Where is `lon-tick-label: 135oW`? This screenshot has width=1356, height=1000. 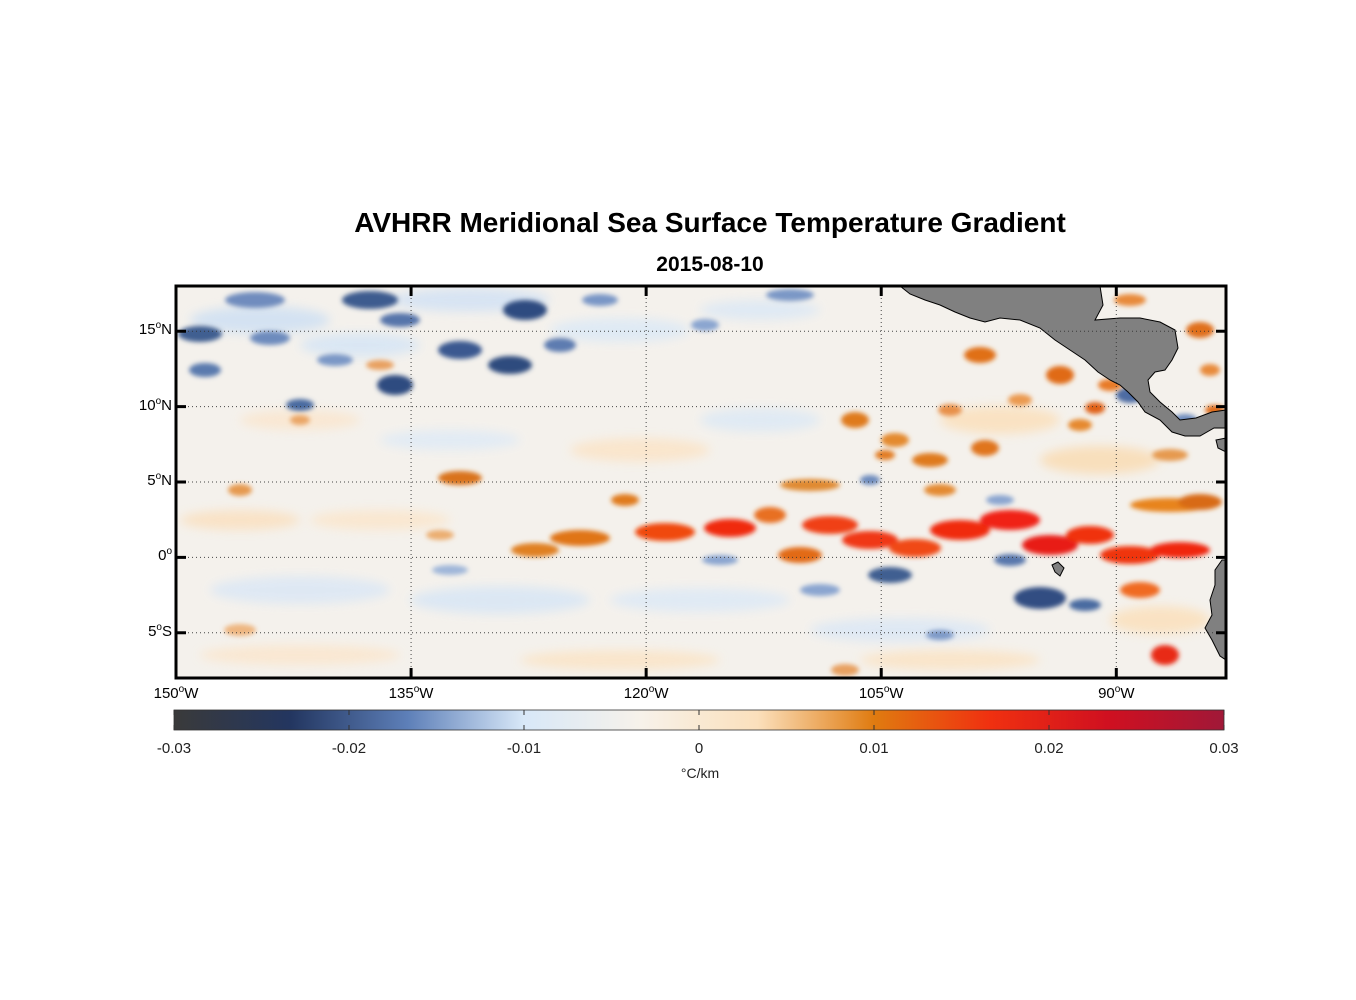 lon-tick-label: 135oW is located at coordinates (411, 693).